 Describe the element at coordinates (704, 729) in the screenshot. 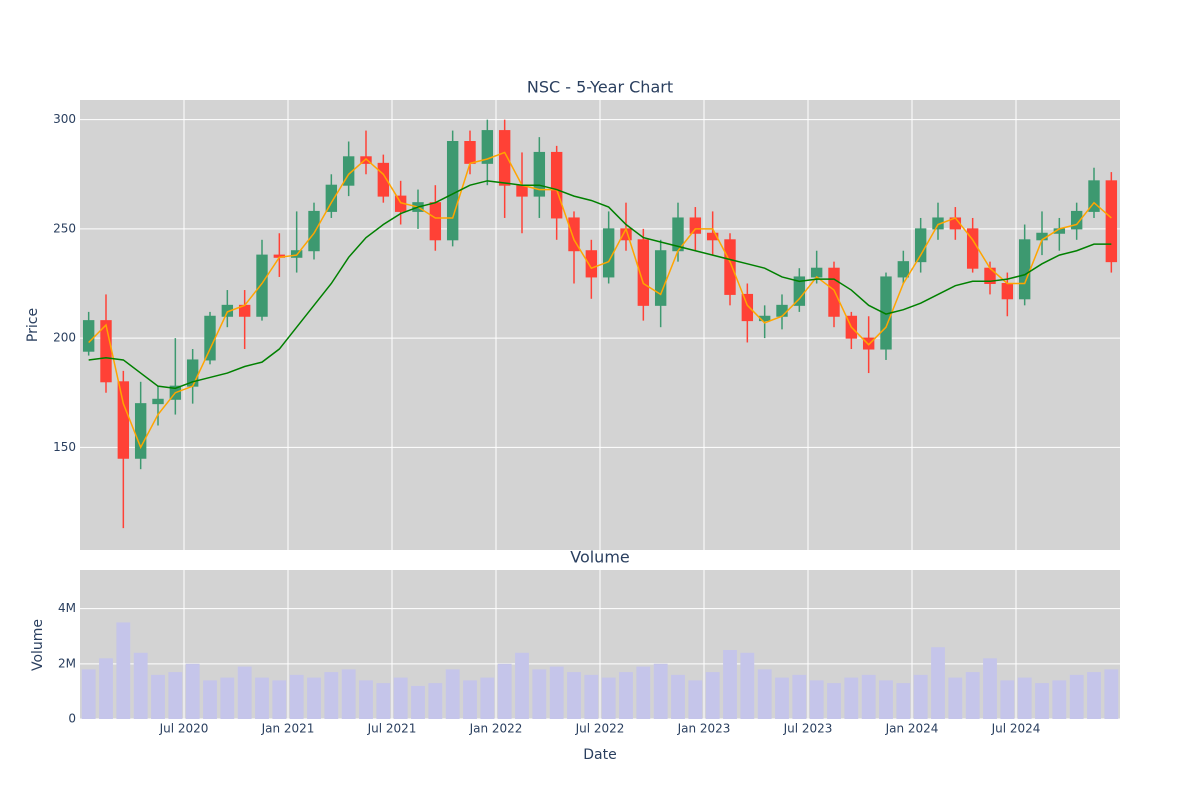

I see `x-tick-label: Jan 2023` at that location.